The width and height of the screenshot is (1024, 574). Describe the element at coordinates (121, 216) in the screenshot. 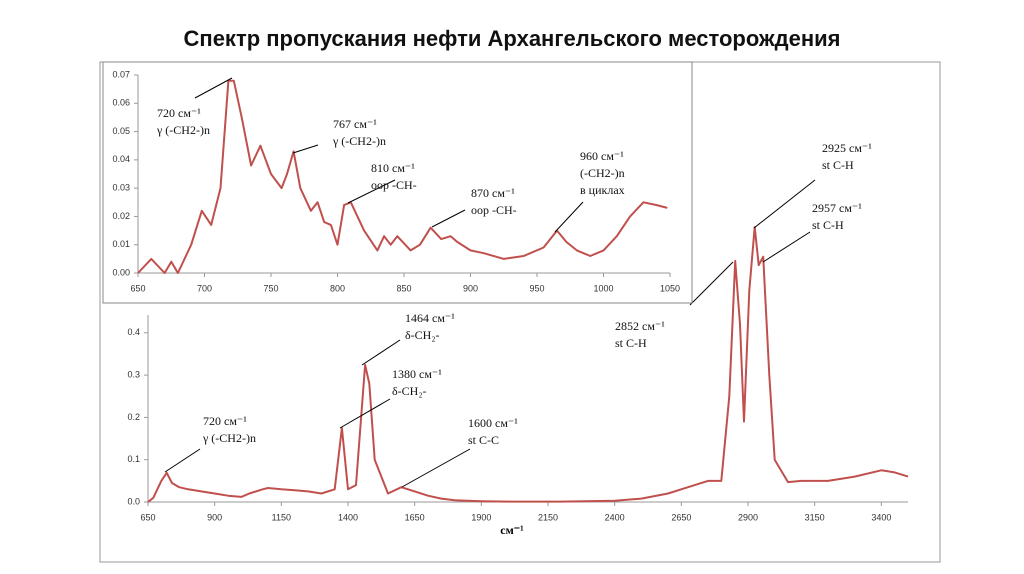

I see `y-tick-label: 0.02` at that location.